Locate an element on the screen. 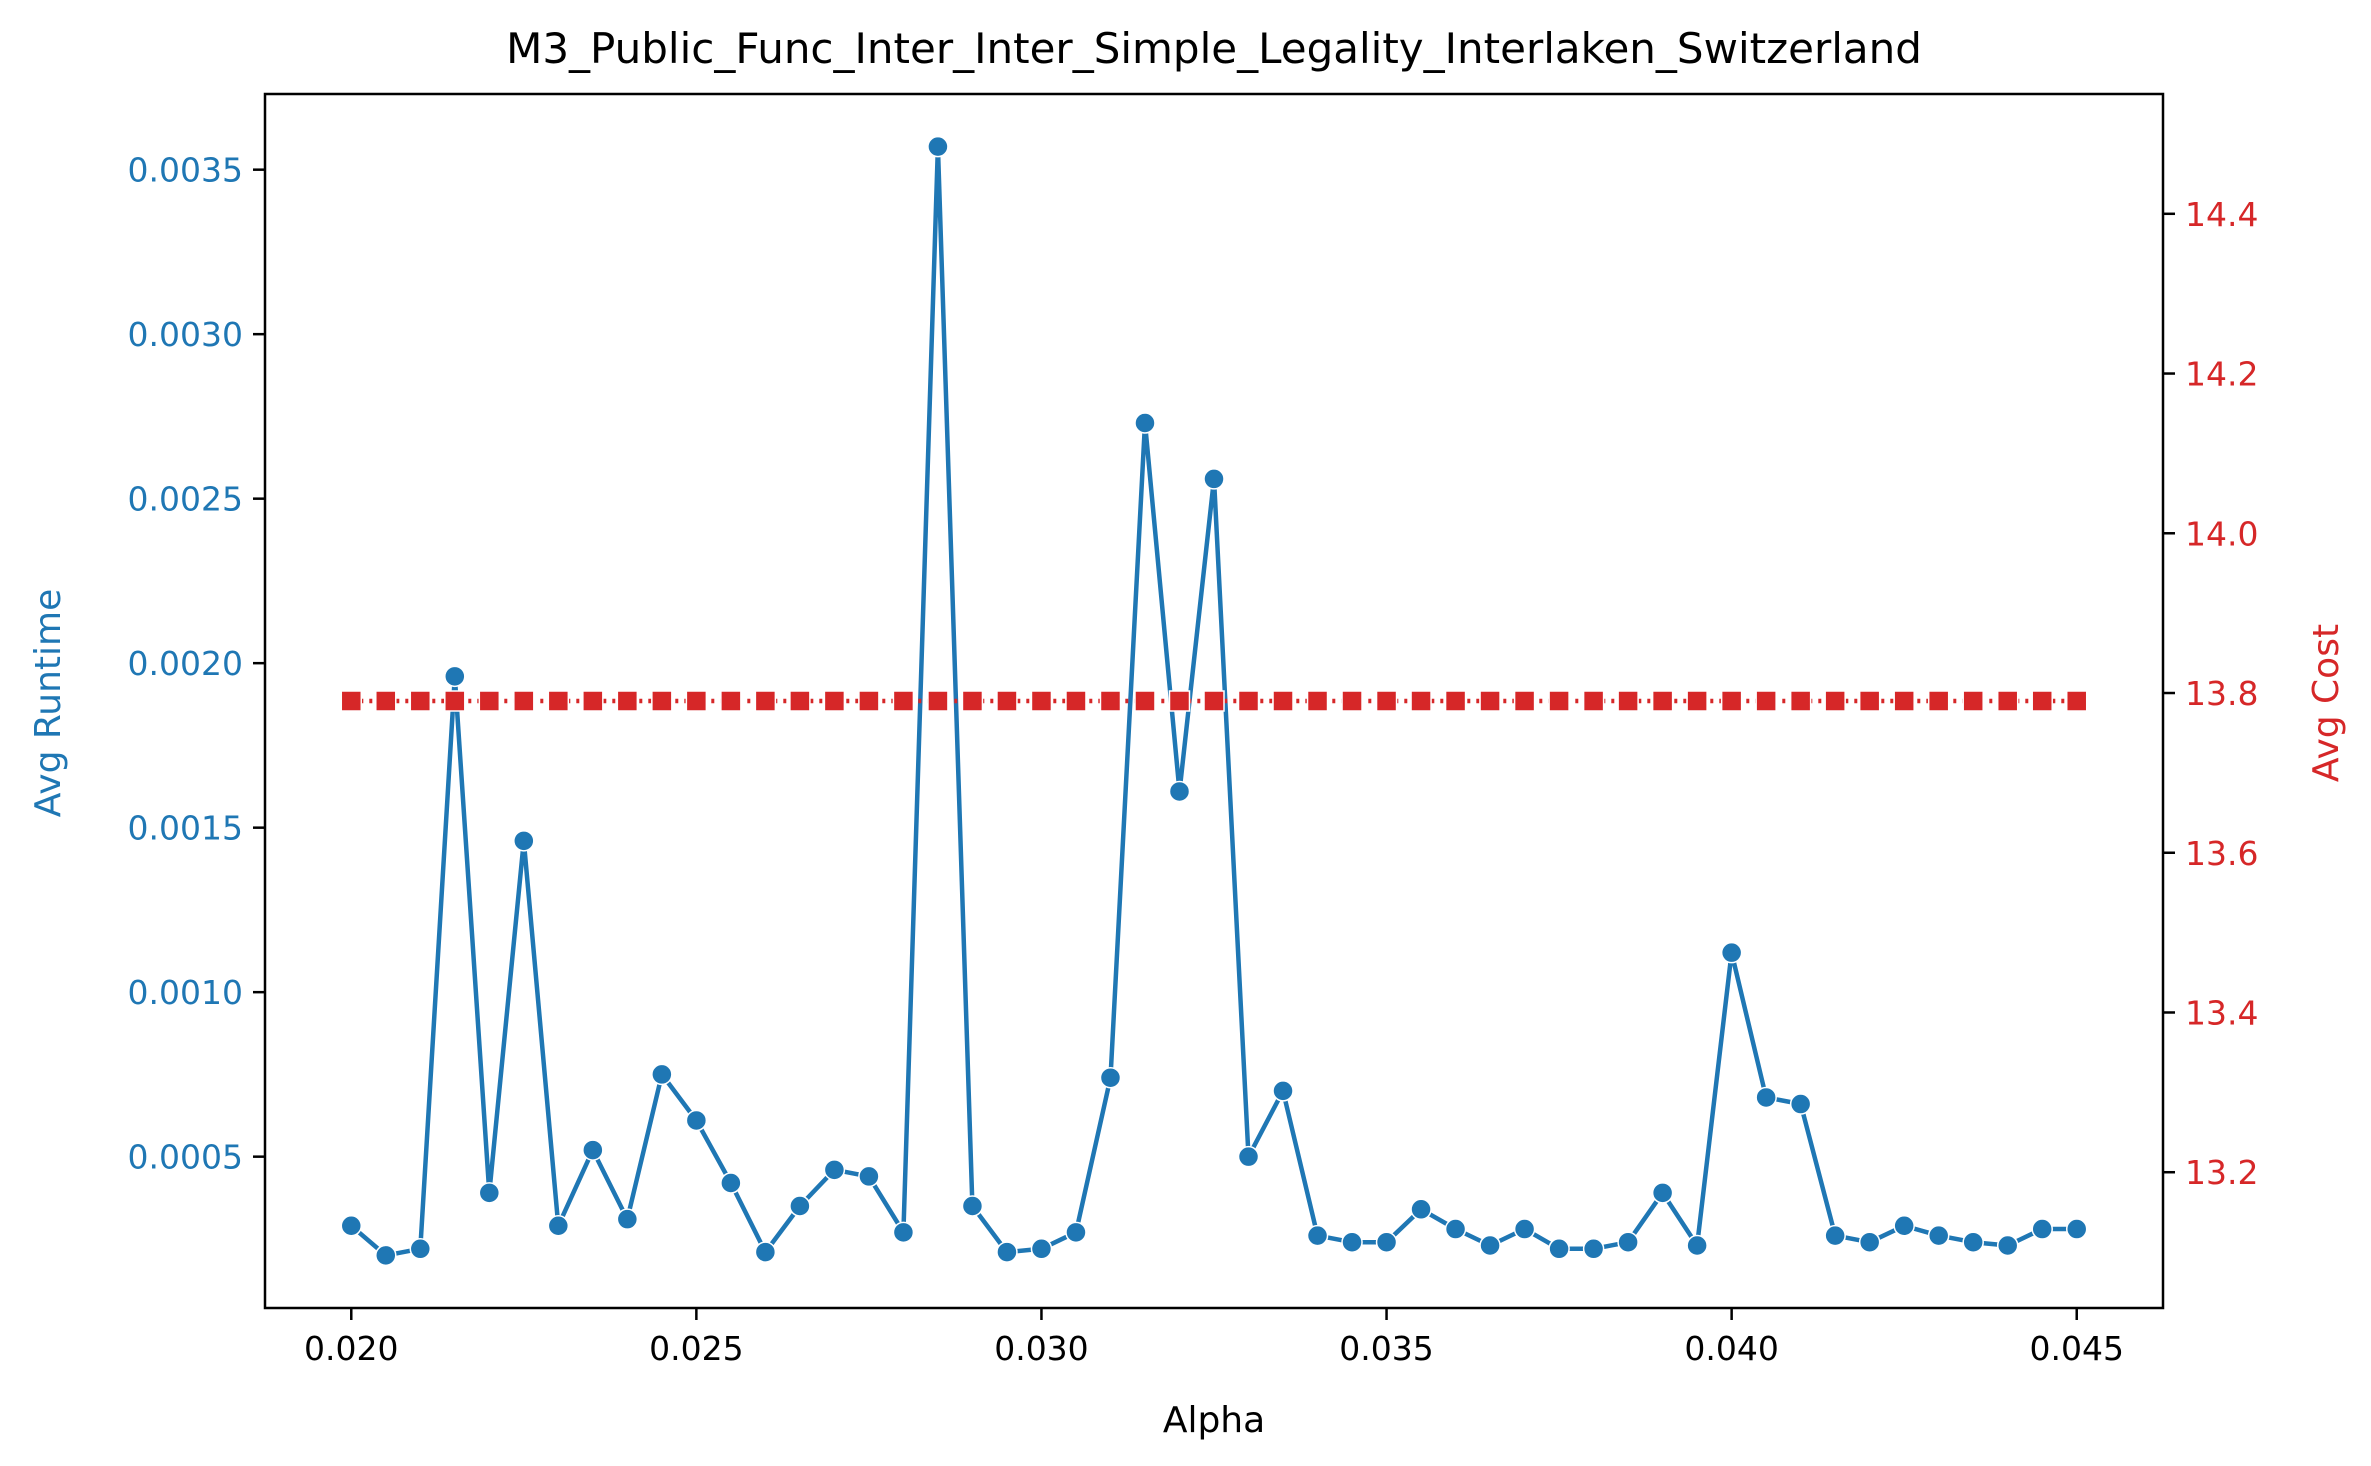  x-tick-label: 0.030 is located at coordinates (1041, 1348).